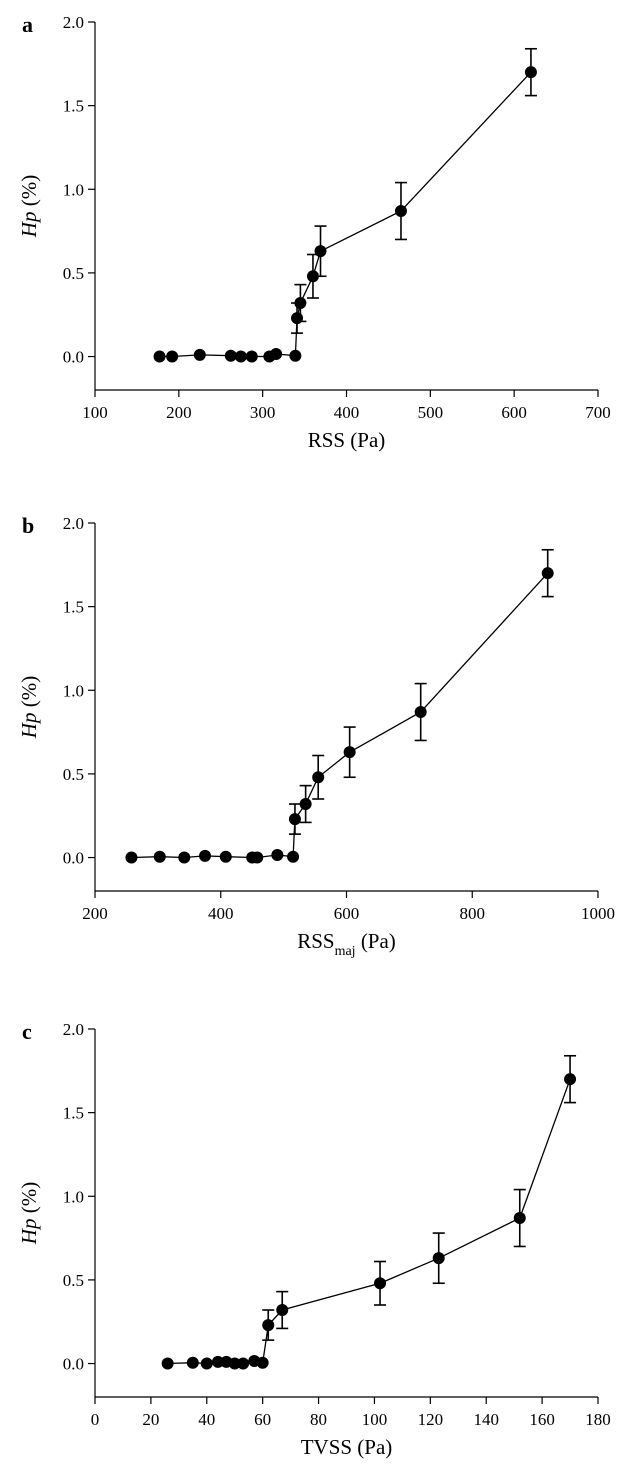  I want to click on x-axis-title: TVSS (Pa), so click(347, 1447).